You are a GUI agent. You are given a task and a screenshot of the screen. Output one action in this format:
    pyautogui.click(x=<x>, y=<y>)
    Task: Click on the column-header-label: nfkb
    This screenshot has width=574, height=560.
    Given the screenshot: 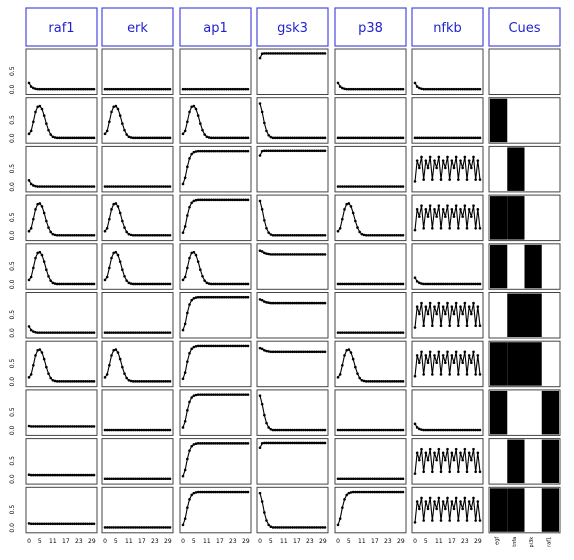 What is the action you would take?
    pyautogui.click(x=447, y=28)
    